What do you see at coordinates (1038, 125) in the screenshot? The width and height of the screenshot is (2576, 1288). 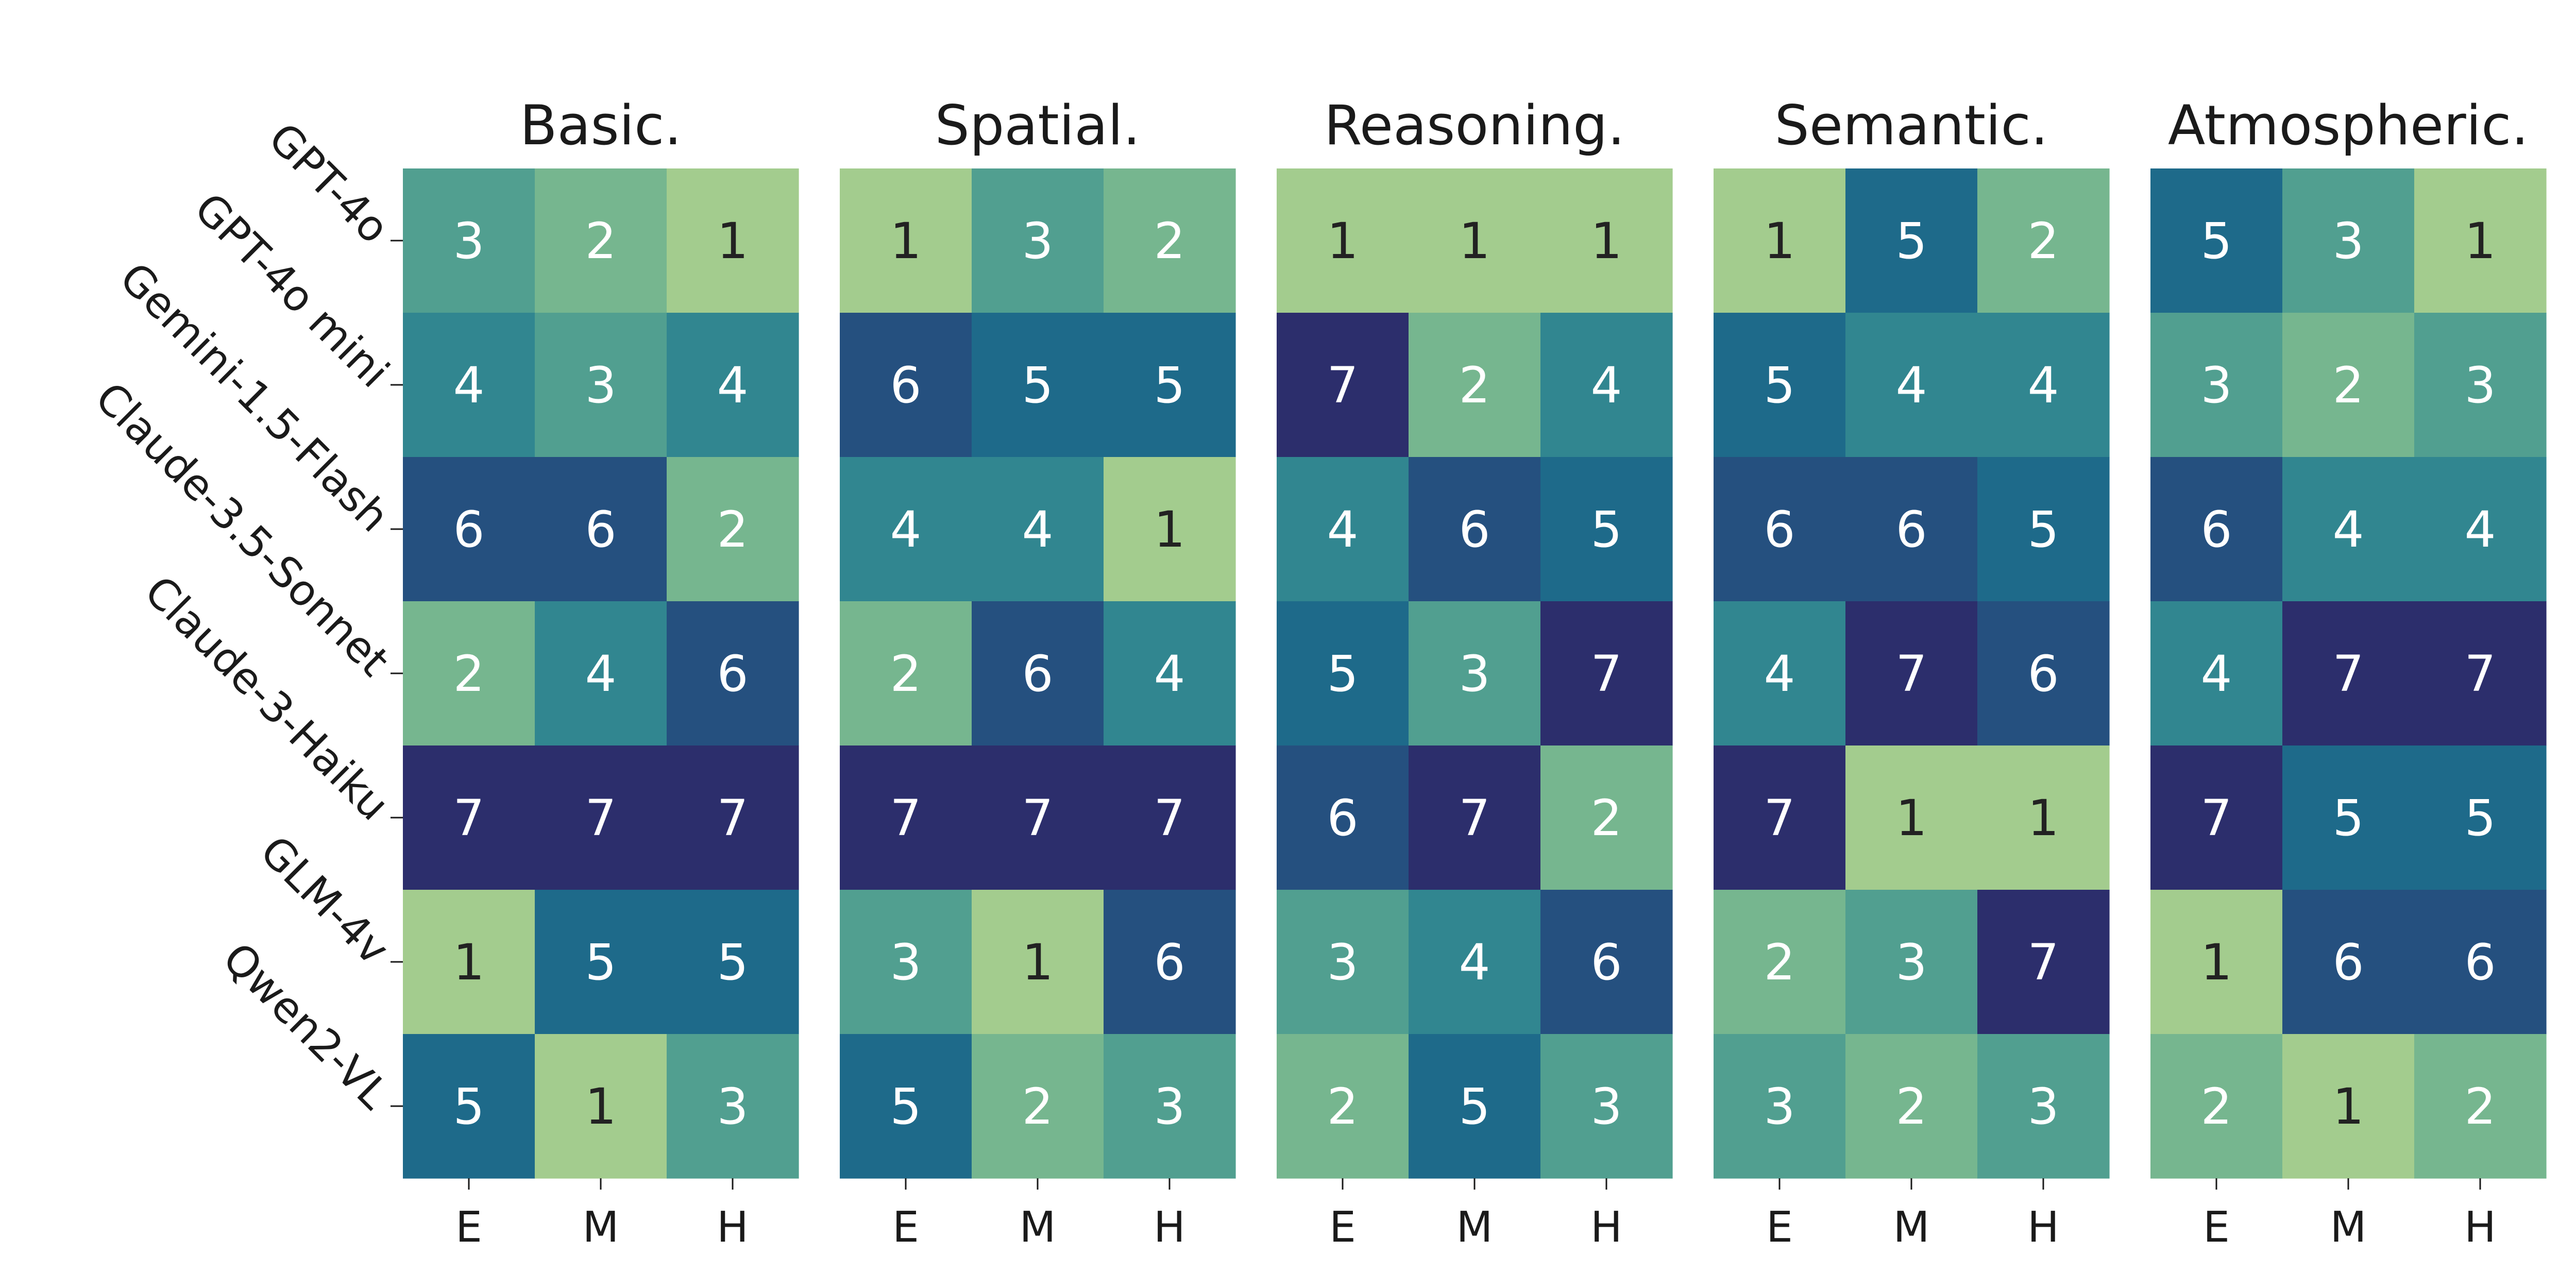 I see `panel-title: Spatial.` at bounding box center [1038, 125].